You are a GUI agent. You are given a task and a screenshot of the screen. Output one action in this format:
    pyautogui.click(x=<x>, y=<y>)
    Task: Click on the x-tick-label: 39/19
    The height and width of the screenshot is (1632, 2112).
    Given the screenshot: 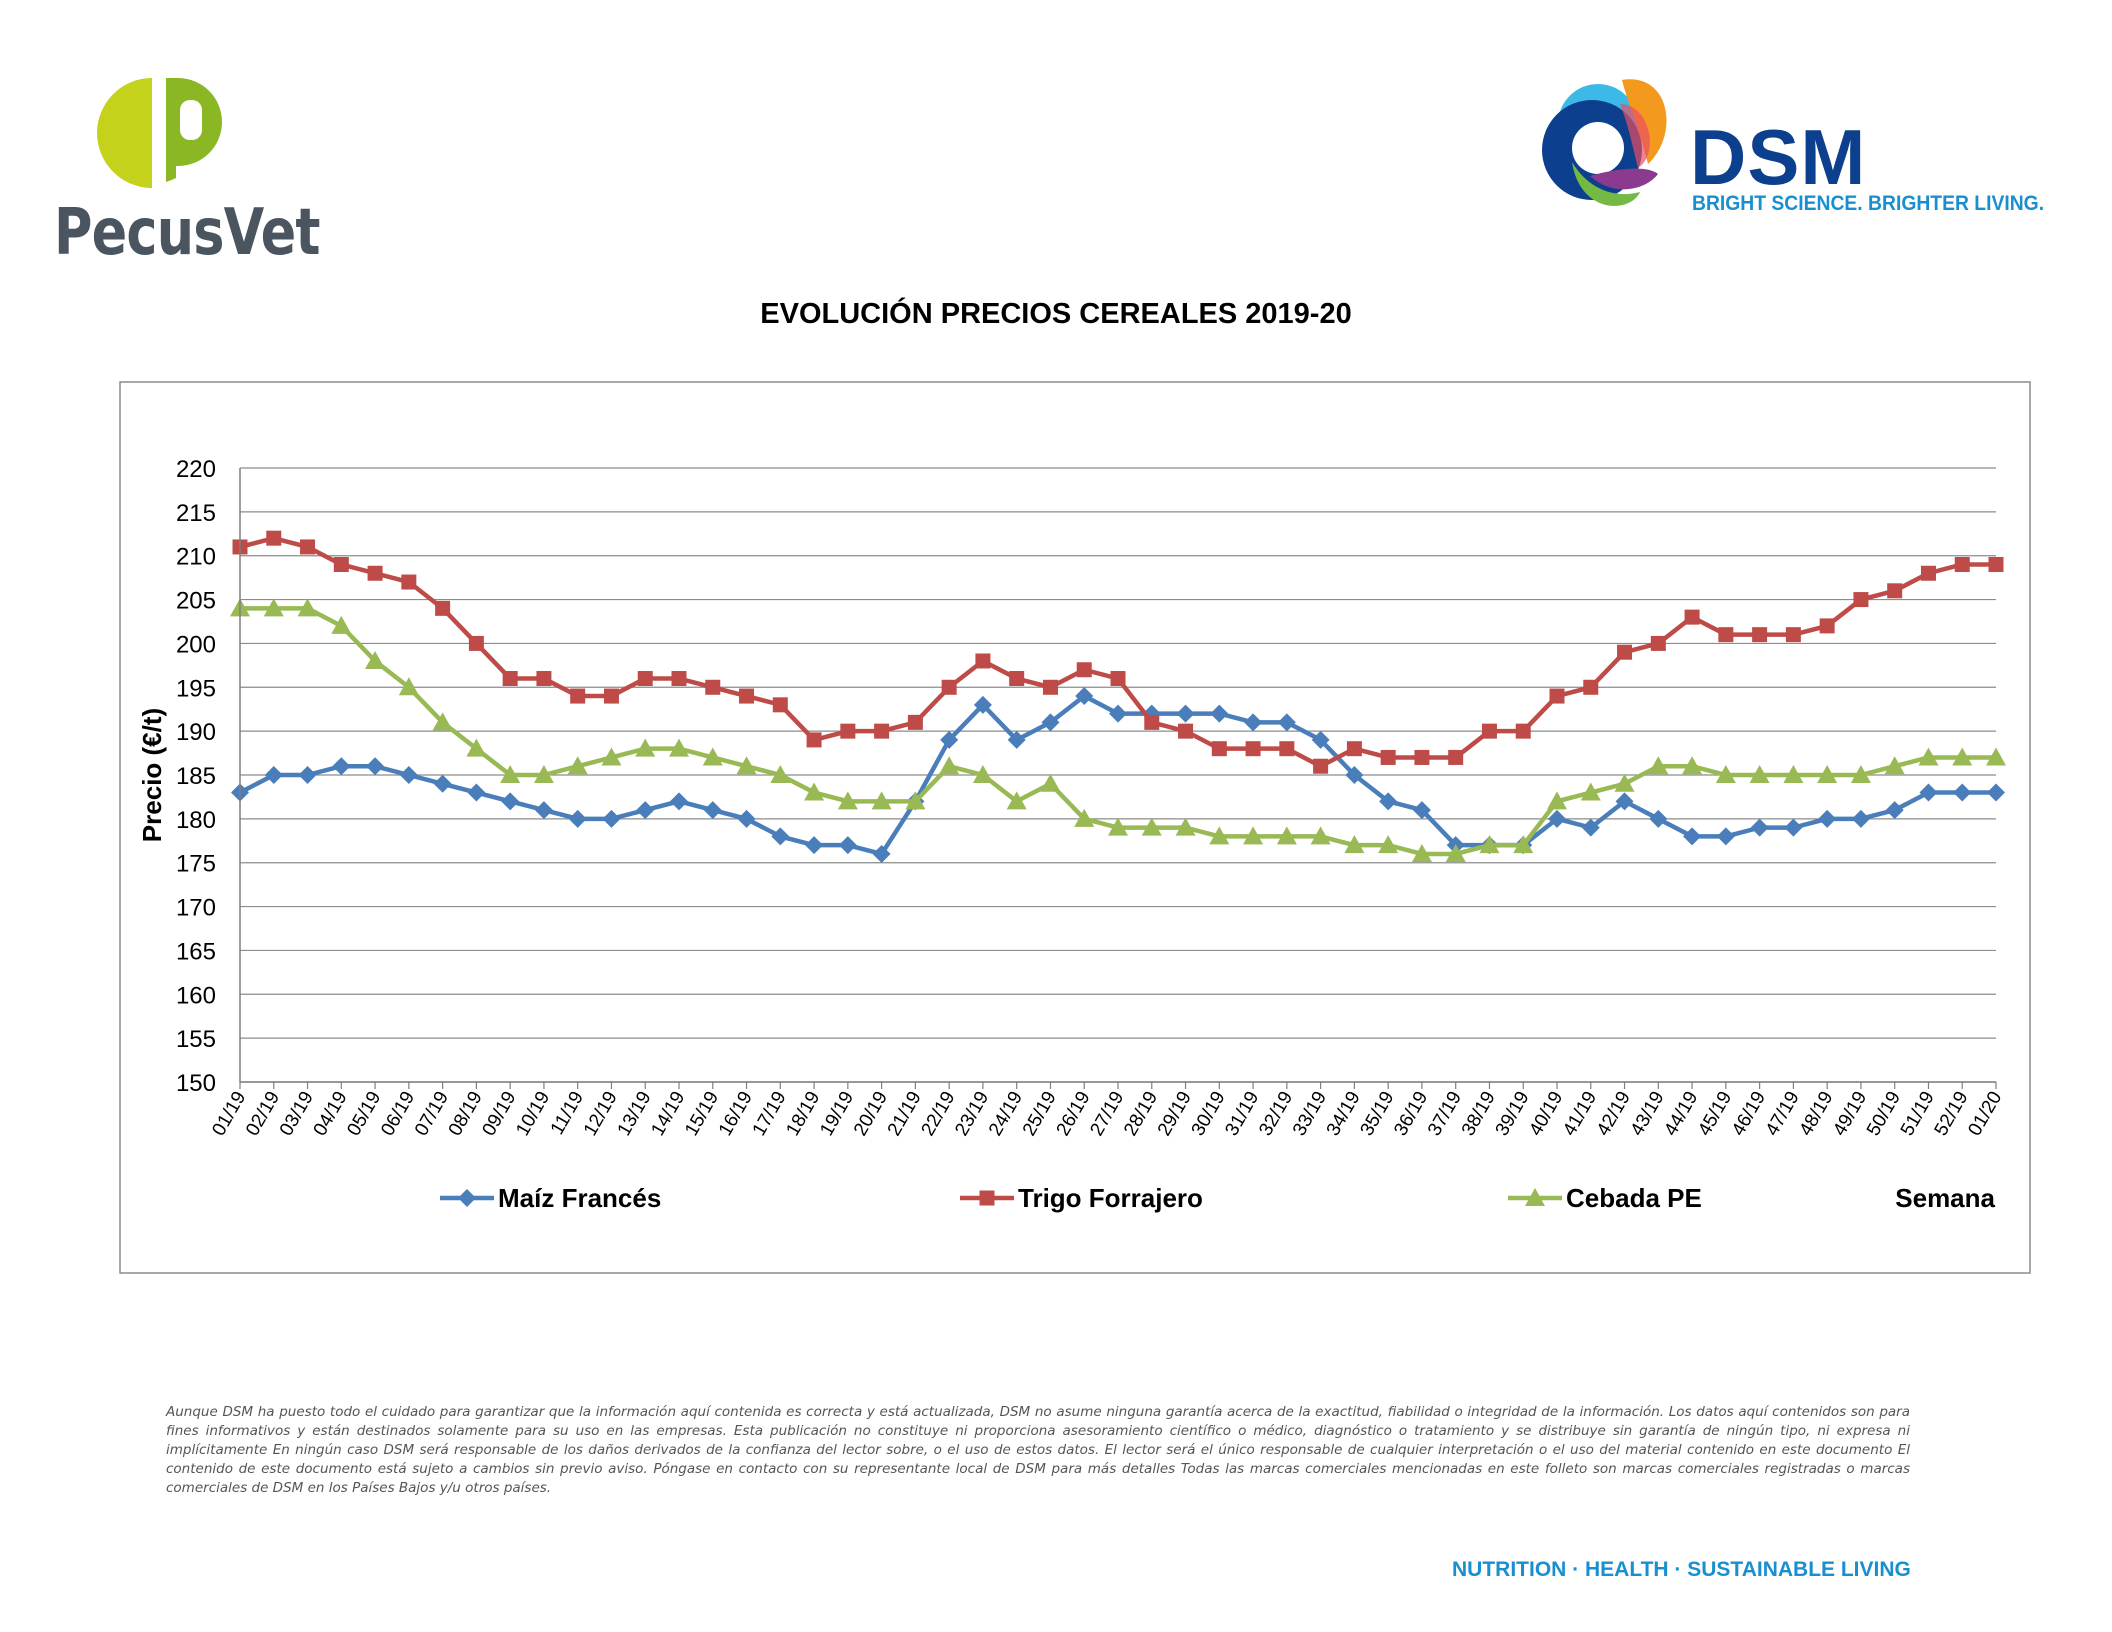 What is the action you would take?
    pyautogui.click(x=1513, y=1114)
    